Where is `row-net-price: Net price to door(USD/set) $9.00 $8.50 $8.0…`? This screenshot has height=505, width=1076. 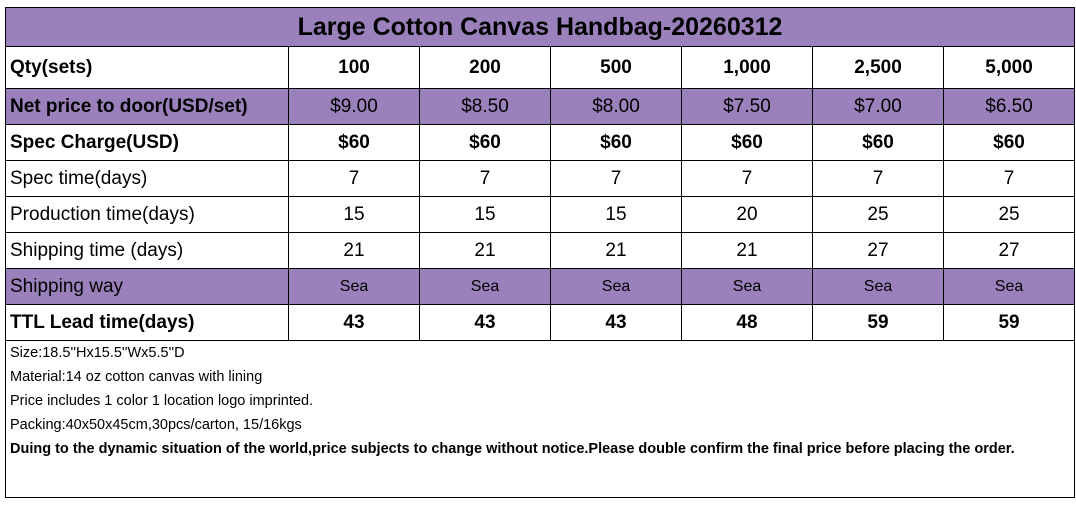
row-net-price: Net price to door(USD/set) $9.00 $8.50 $8.0… is located at coordinates (540, 106).